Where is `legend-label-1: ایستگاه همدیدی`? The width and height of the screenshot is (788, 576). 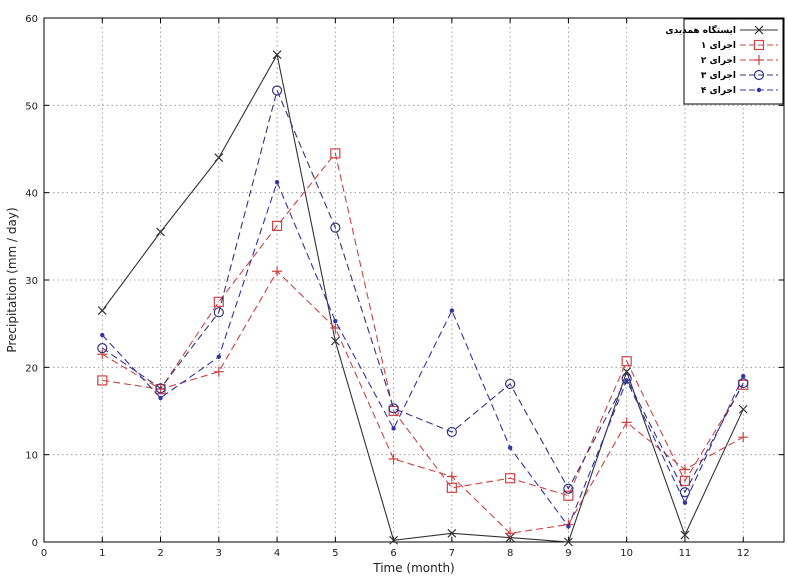
legend-label-1: ایستگاه همدیدی is located at coordinates (700, 30).